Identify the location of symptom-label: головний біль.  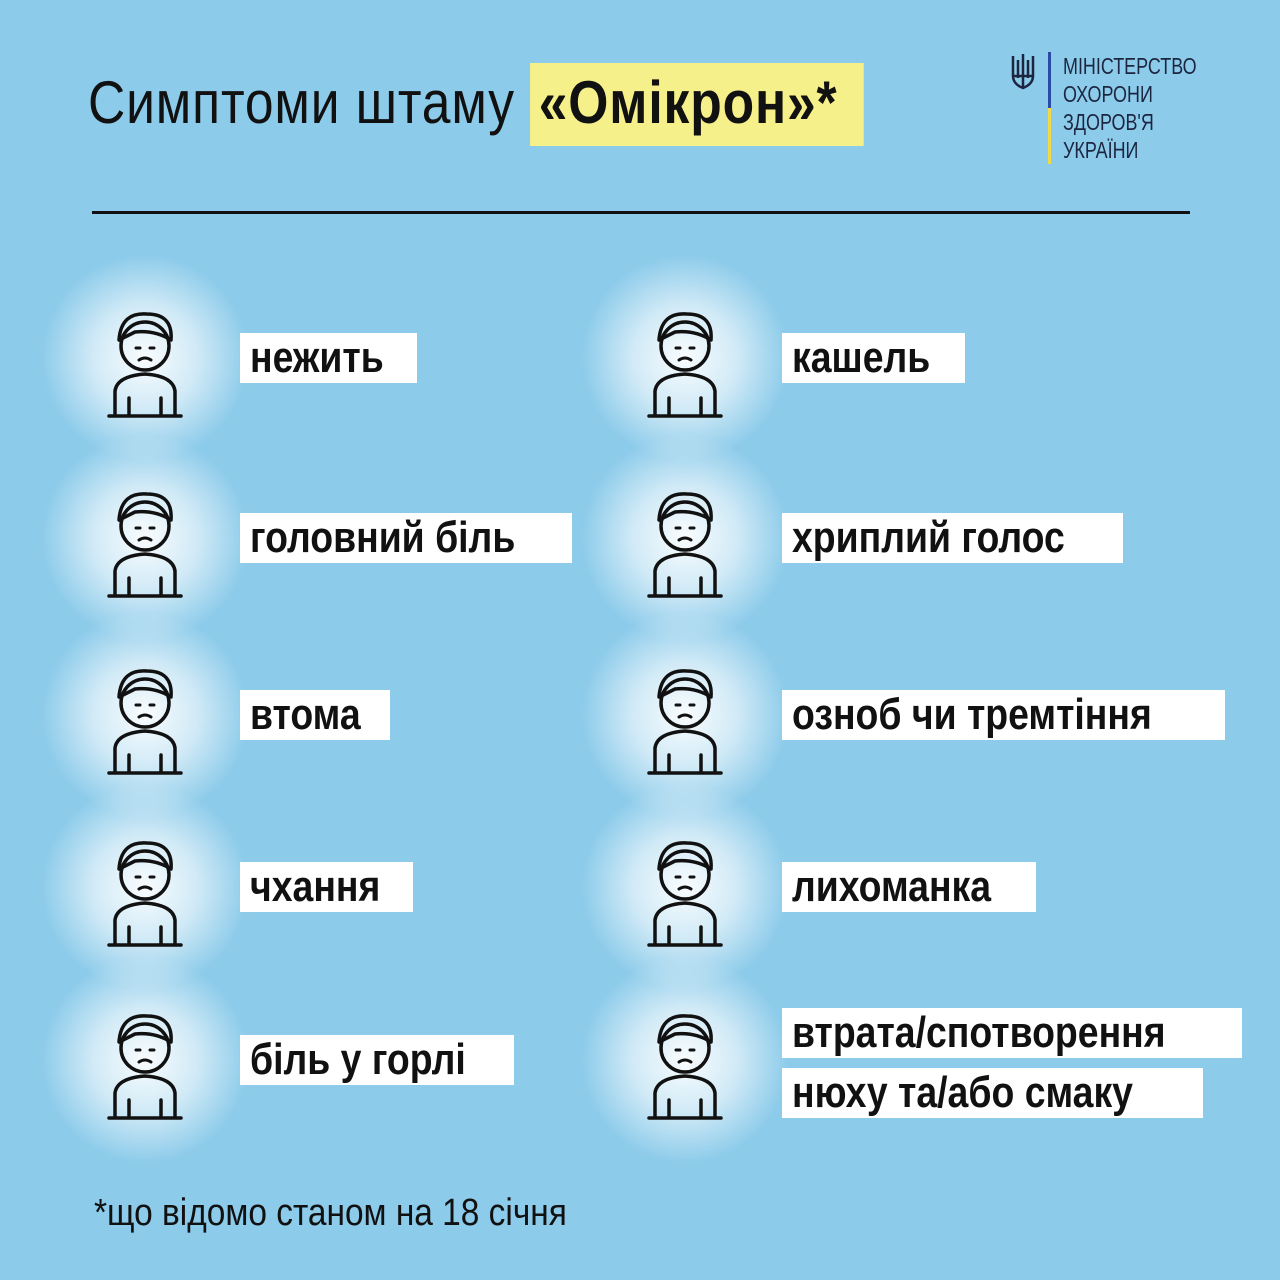
(406, 538).